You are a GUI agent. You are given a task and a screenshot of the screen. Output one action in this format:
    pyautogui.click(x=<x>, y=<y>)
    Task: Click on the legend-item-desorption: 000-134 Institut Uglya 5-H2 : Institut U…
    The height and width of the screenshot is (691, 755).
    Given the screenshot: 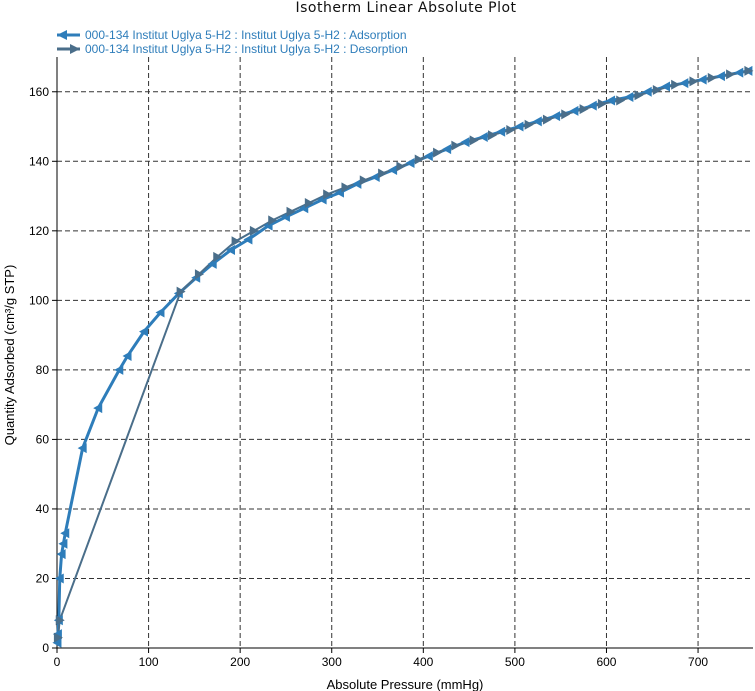 What is the action you would take?
    pyautogui.click(x=232, y=49)
    